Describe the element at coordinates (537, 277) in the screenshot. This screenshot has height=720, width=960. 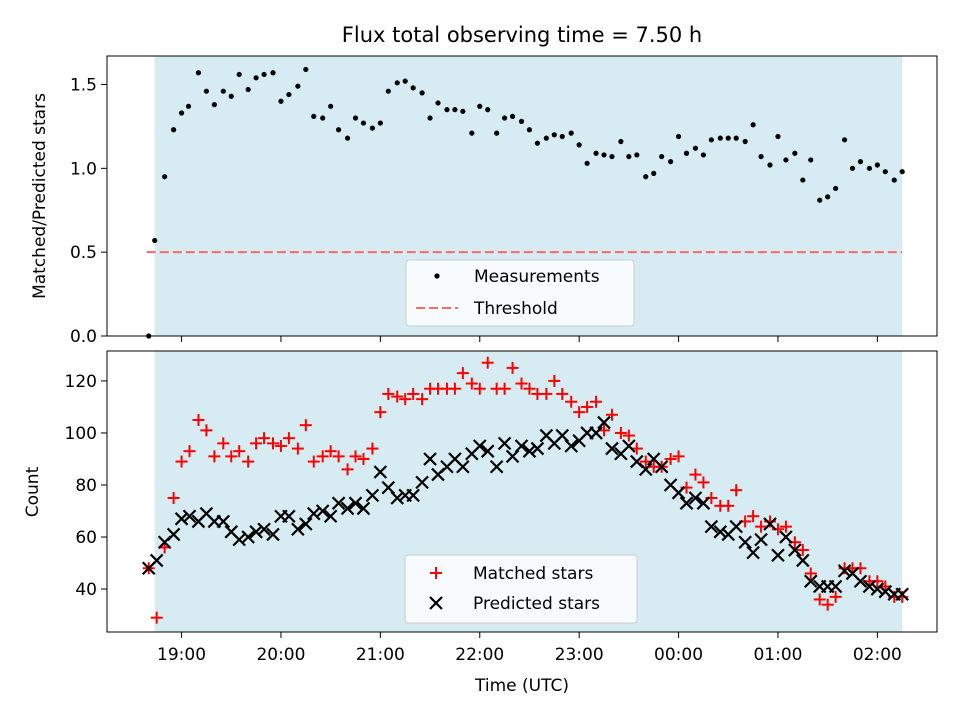
I see `legend-measurements-label: Measurements` at that location.